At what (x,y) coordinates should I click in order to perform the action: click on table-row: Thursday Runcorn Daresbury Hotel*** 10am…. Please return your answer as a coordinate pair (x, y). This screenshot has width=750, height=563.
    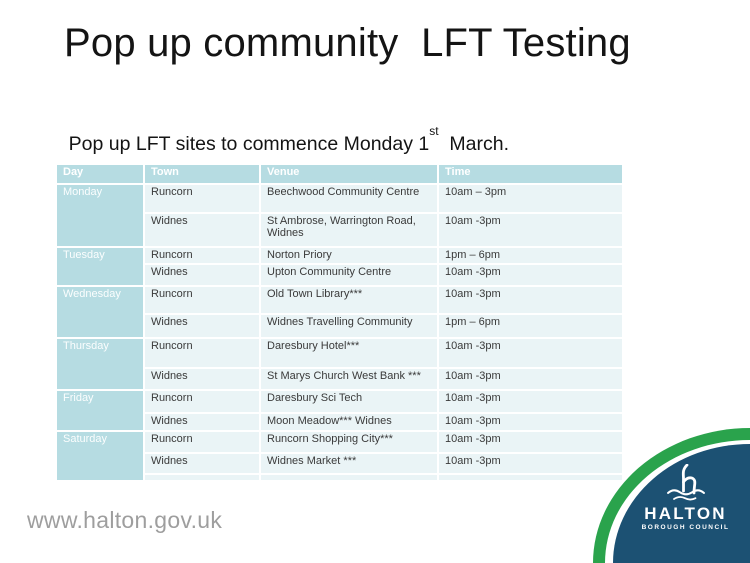
    Looking at the image, I should click on (339, 364).